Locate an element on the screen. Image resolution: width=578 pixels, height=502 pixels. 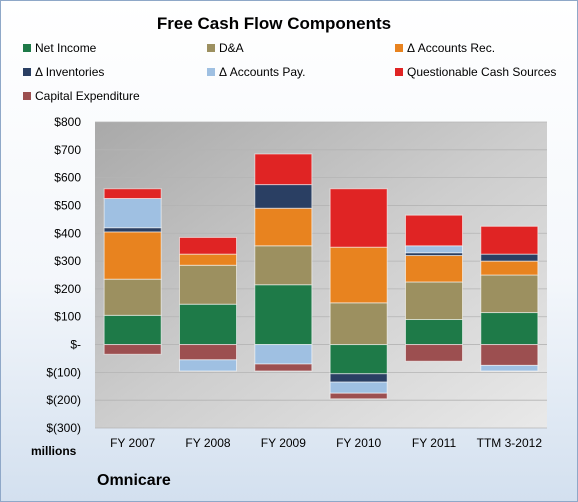
y-tick-label: $(200) is located at coordinates (63, 400).